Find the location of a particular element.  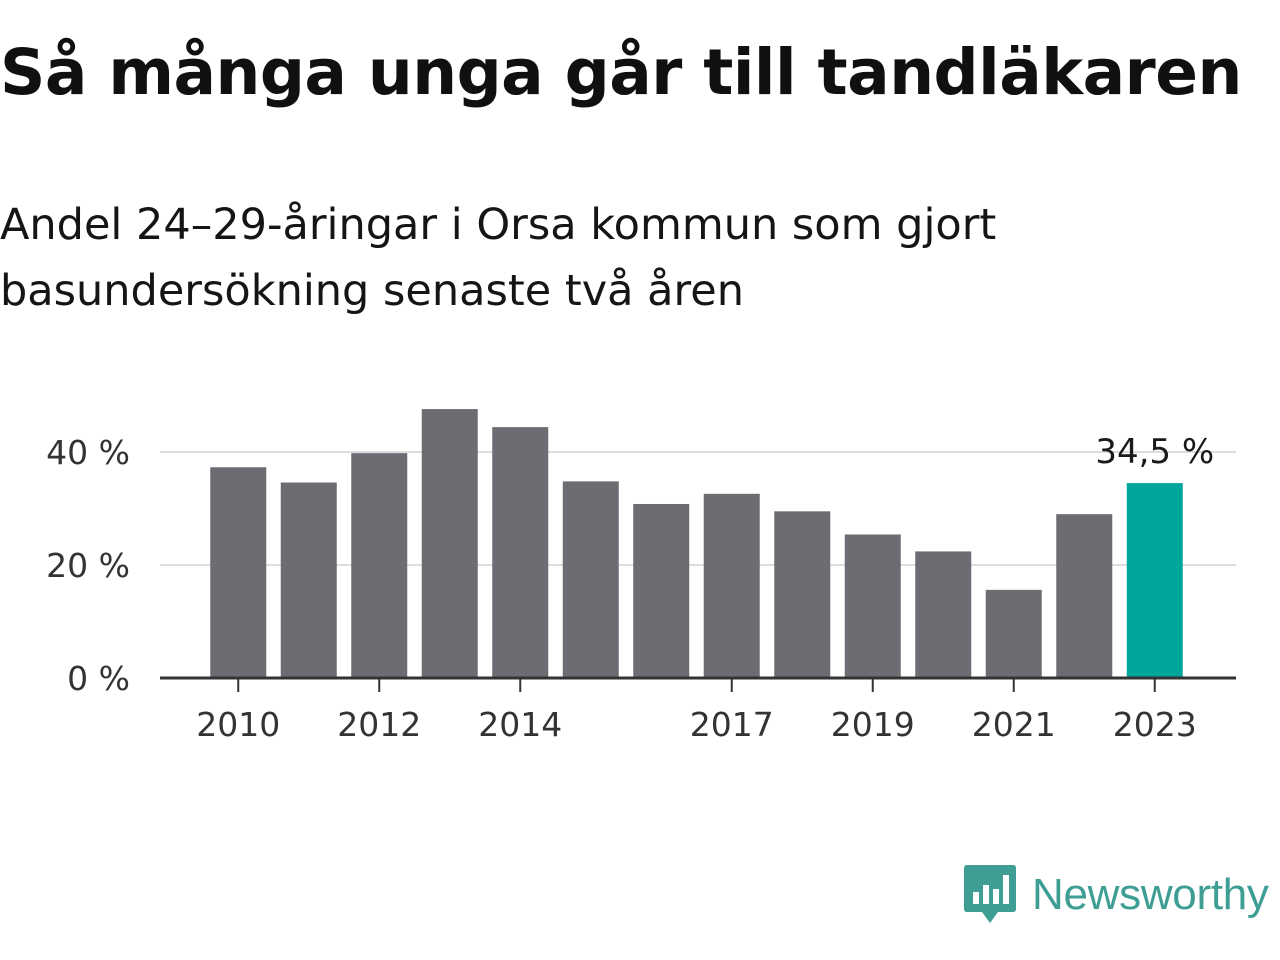

x-tick-label: 2017 is located at coordinates (732, 724).